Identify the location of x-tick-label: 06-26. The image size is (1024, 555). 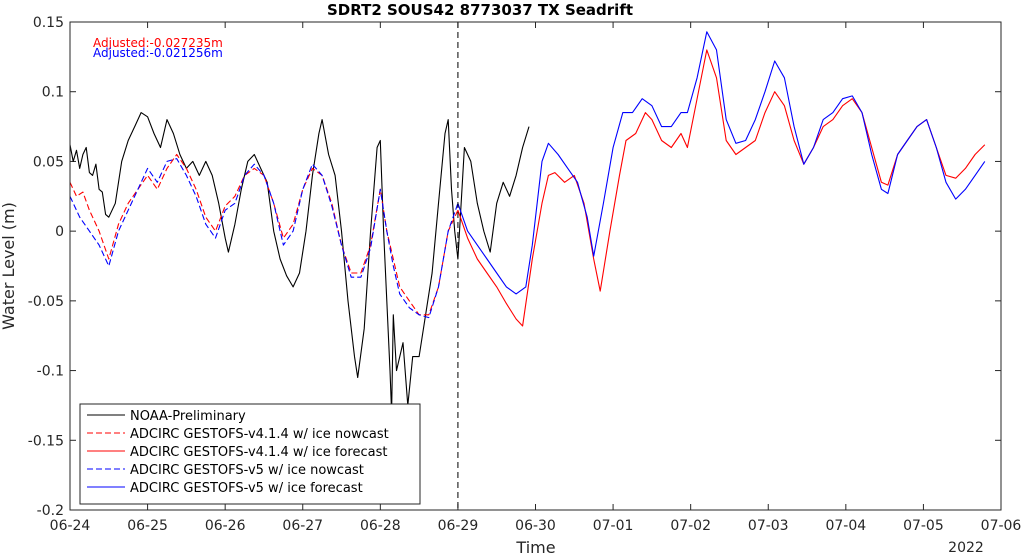
(225, 526).